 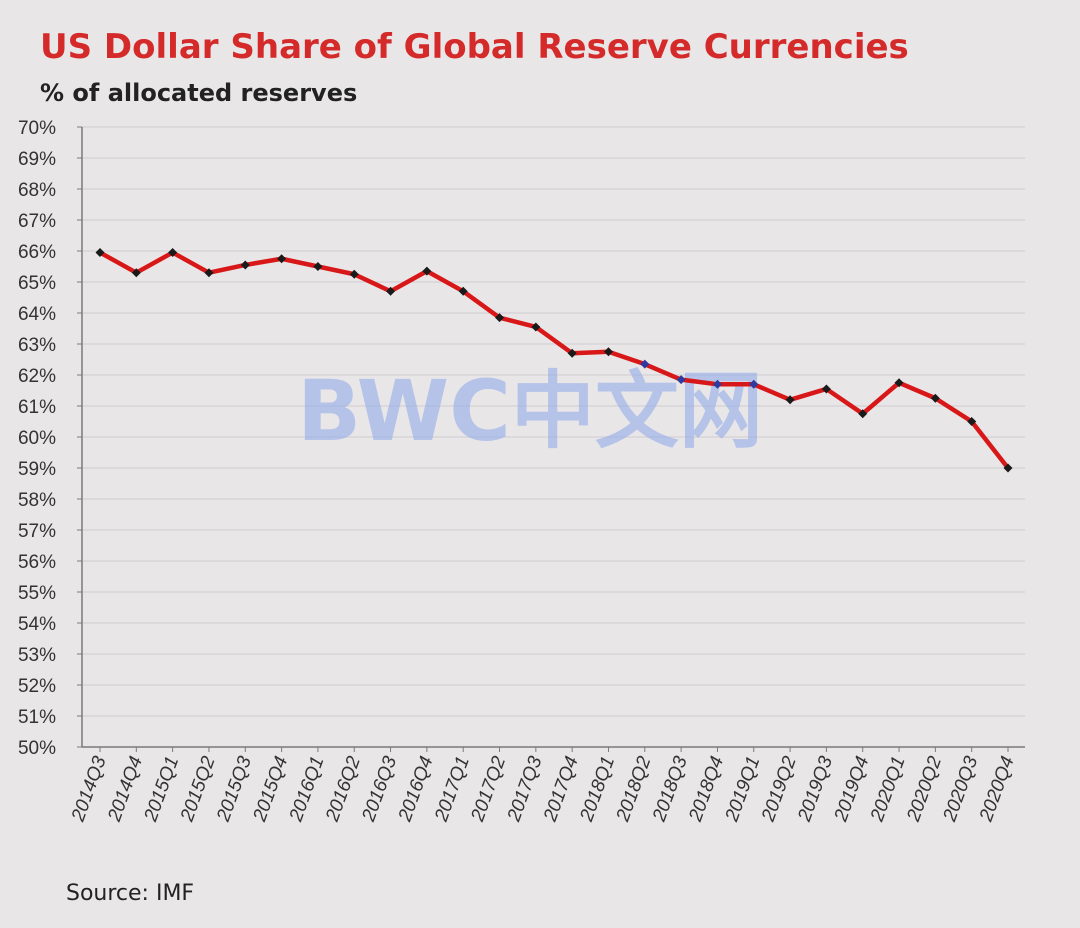 I want to click on data-point-2018Q2, so click(x=645, y=364).